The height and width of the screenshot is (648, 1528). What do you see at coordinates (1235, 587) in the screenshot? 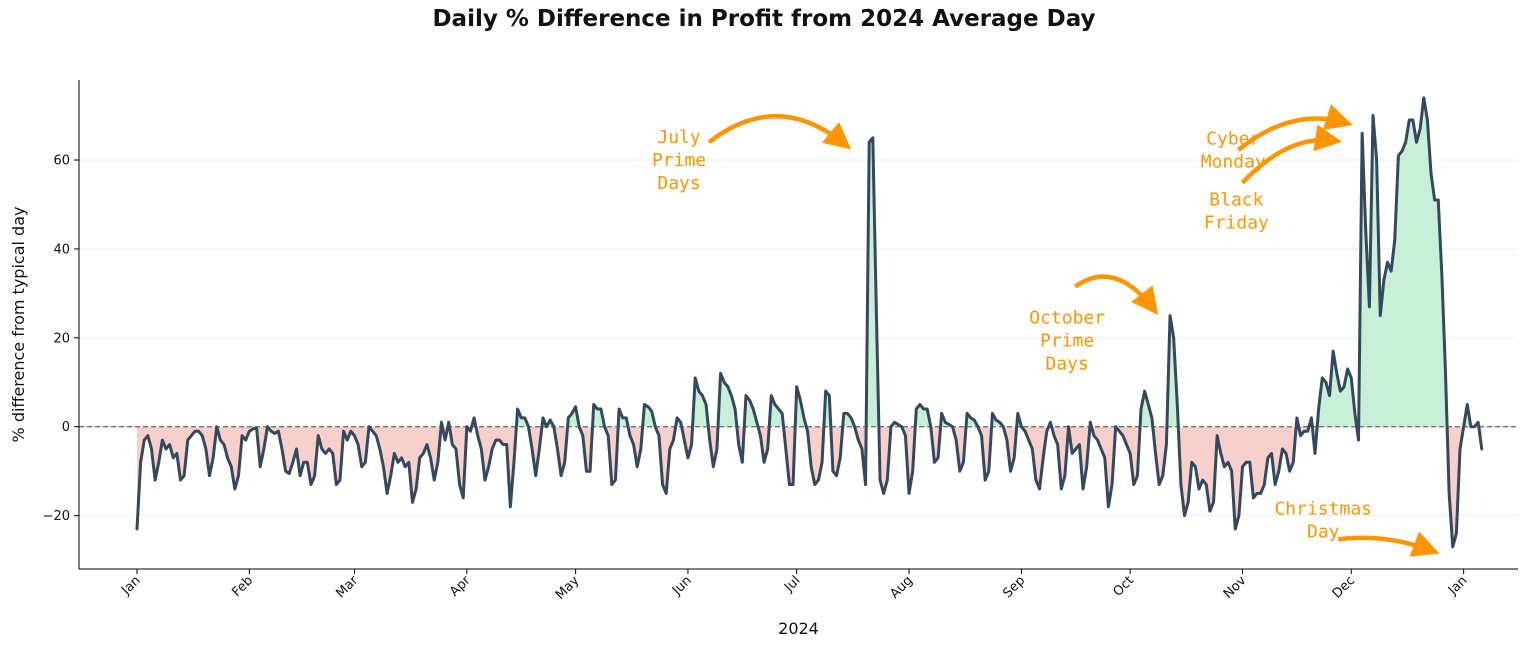
I see `x-tick-label: Nov` at bounding box center [1235, 587].